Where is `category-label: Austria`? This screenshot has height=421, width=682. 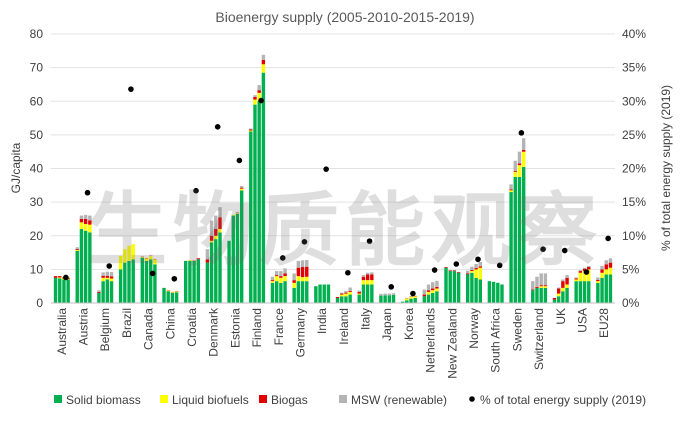 category-label: Austria is located at coordinates (84, 327).